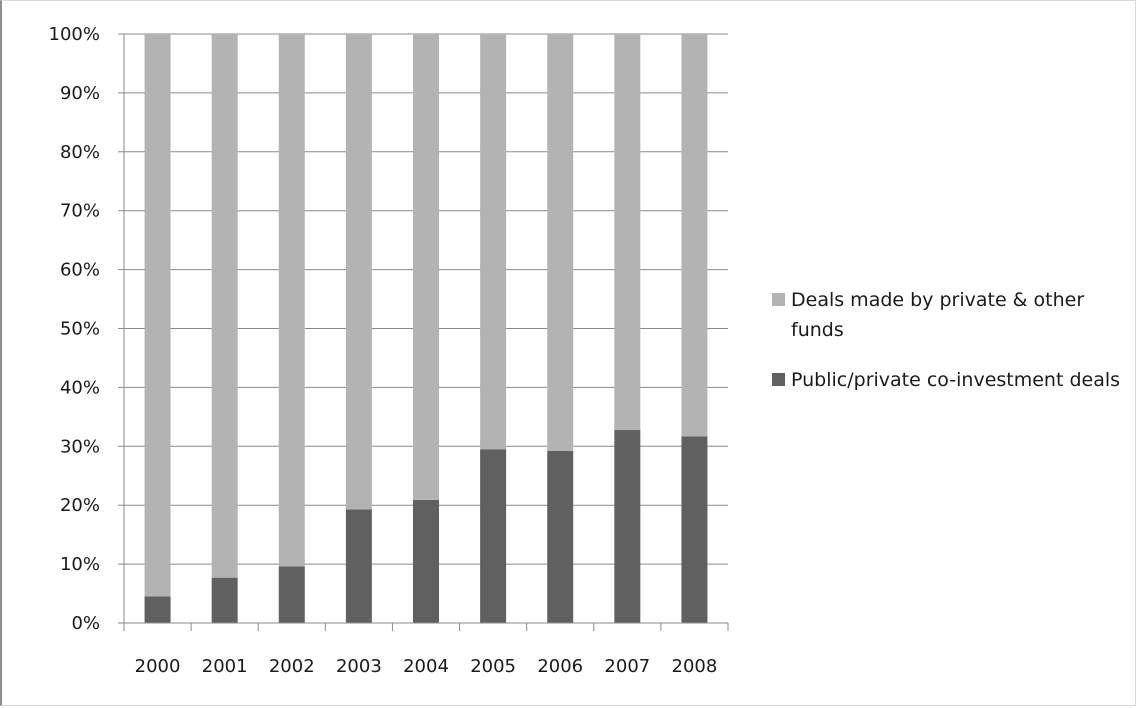 The image size is (1138, 708). Describe the element at coordinates (80, 505) in the screenshot. I see `y-tick-label: 20%` at that location.